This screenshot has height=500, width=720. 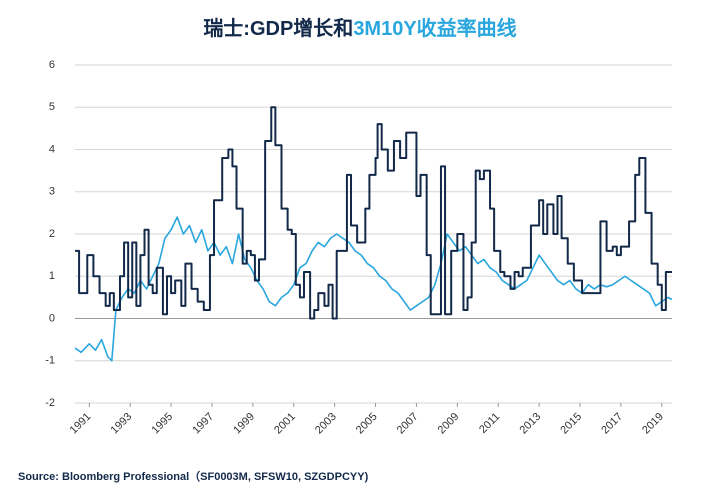 I want to click on y-tick-label: 1, so click(x=52, y=276).